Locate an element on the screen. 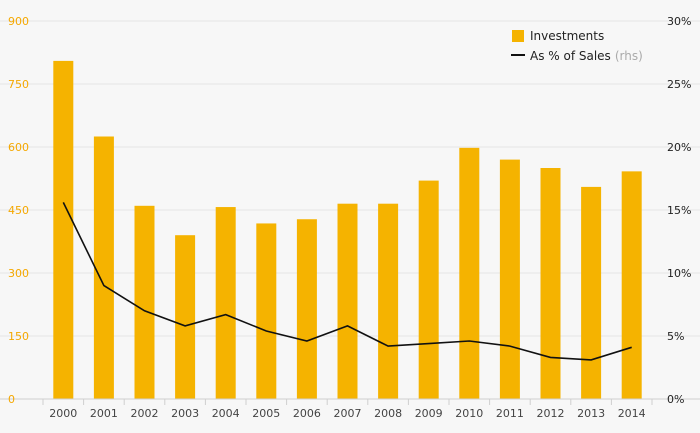 The image size is (700, 433). y-right-tick-label: 25% is located at coordinates (679, 84).